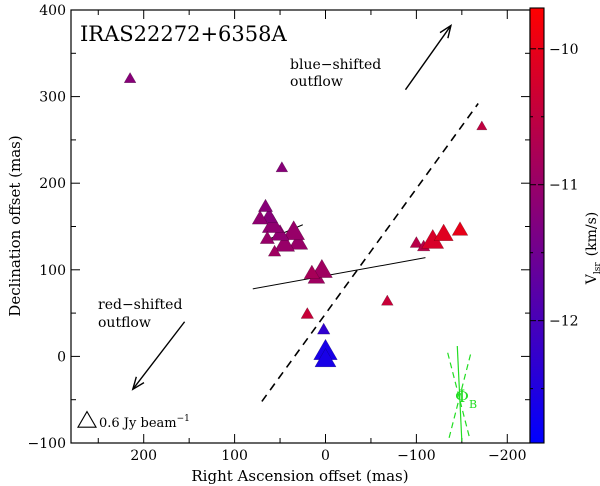 Image resolution: width=600 pixels, height=486 pixels. What do you see at coordinates (537, 225) in the screenshot?
I see `colorbar` at bounding box center [537, 225].